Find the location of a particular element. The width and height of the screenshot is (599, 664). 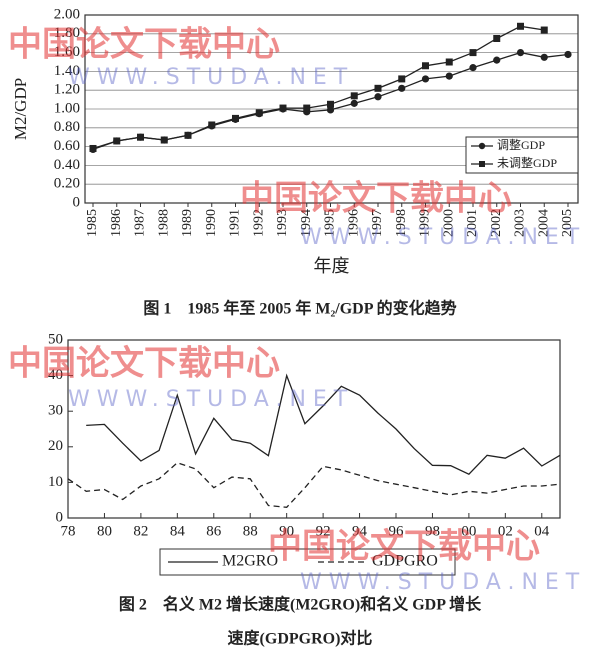

y-tick-label: 20 is located at coordinates (55, 446).